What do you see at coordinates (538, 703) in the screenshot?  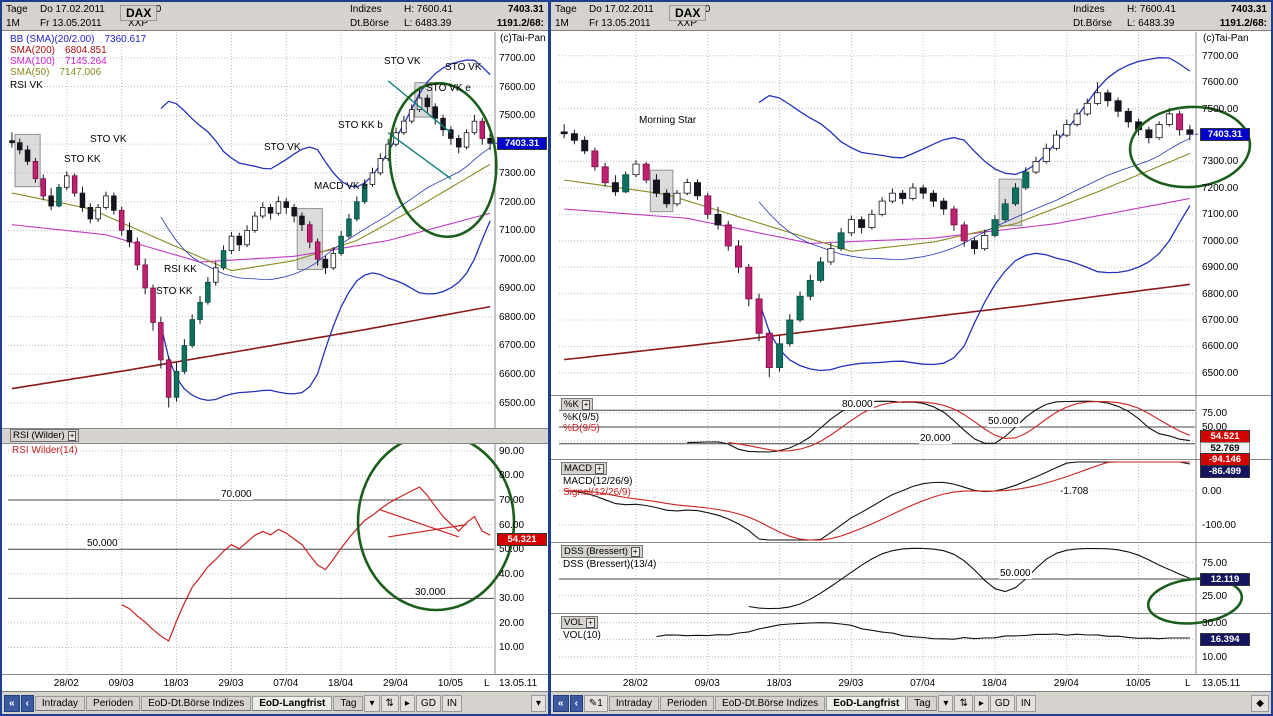 I see `toolbar-corner-button: ▾` at bounding box center [538, 703].